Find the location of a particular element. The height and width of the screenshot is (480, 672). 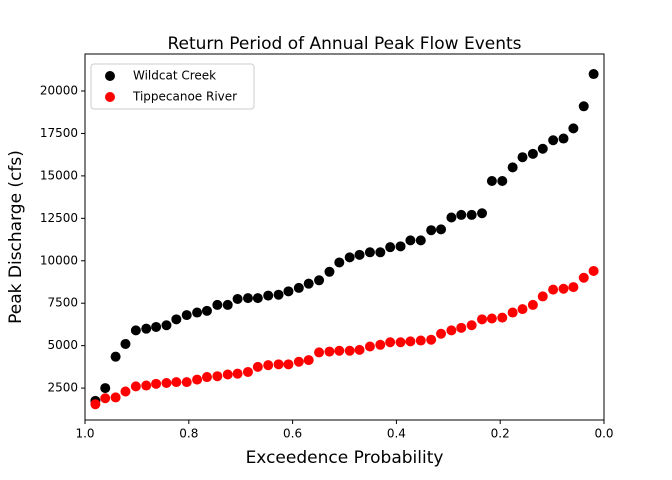

x-tick-label: 0.4 is located at coordinates (396, 434).